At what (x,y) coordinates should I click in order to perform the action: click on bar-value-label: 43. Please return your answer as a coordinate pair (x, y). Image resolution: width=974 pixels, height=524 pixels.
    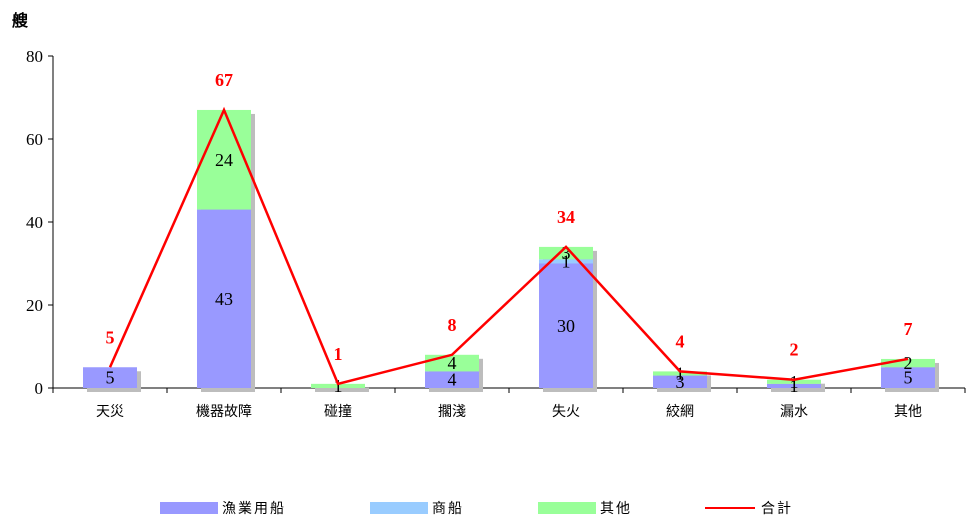
    Looking at the image, I should click on (224, 299).